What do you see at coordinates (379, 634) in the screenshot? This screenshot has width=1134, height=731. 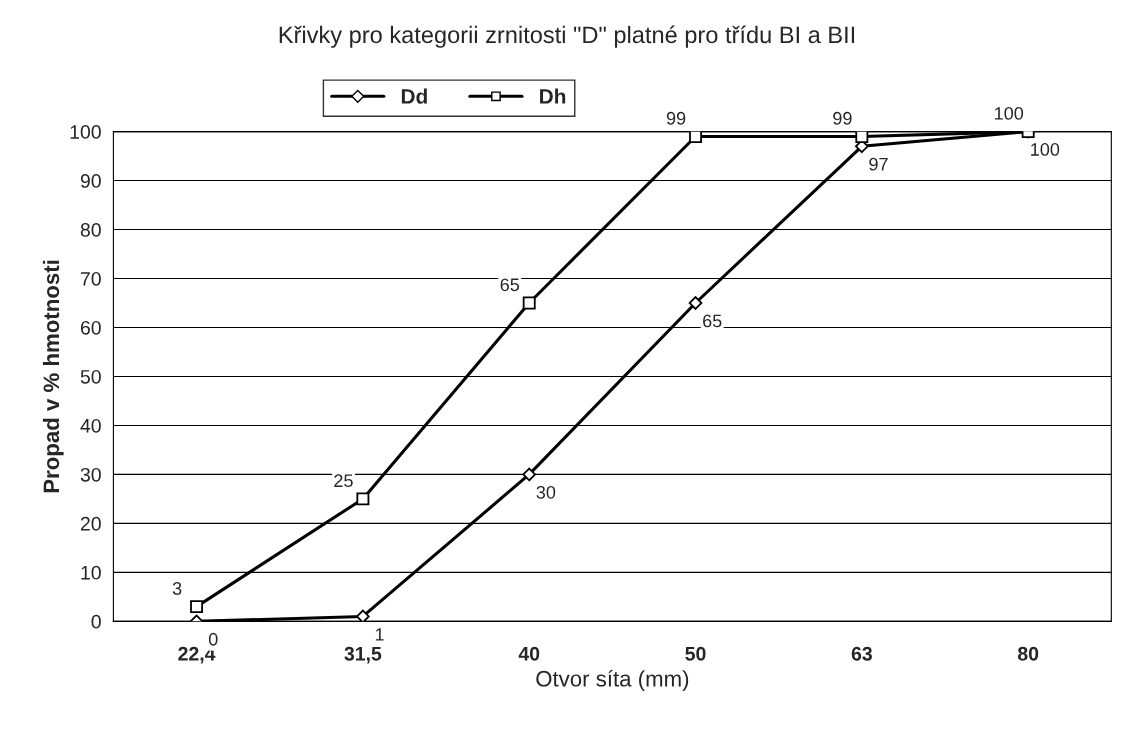 I see `data-label: 1` at bounding box center [379, 634].